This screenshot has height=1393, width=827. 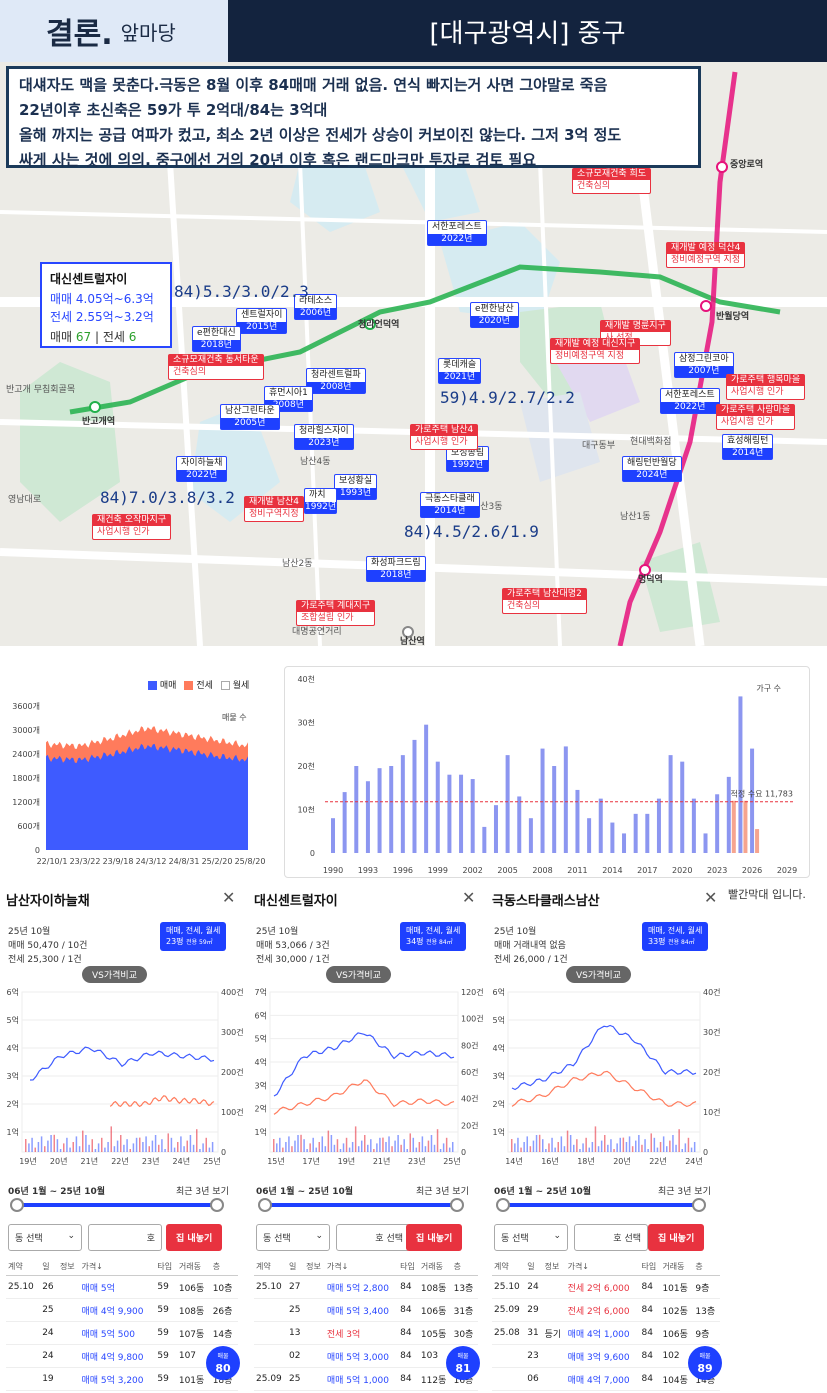 What do you see at coordinates (747, 165) in the screenshot?
I see `station-jungangno: 중앙로역` at bounding box center [747, 165].